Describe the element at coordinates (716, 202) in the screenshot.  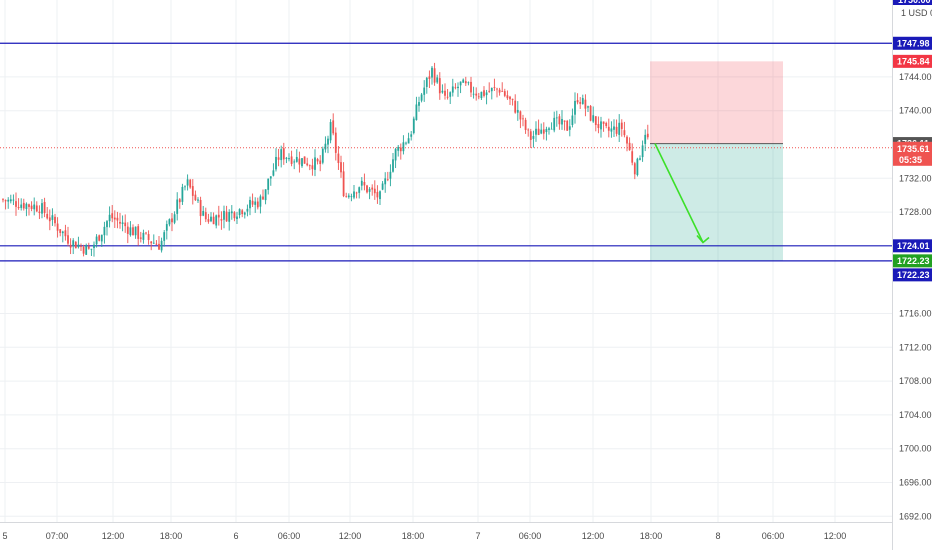
I see `take-profit-zone` at that location.